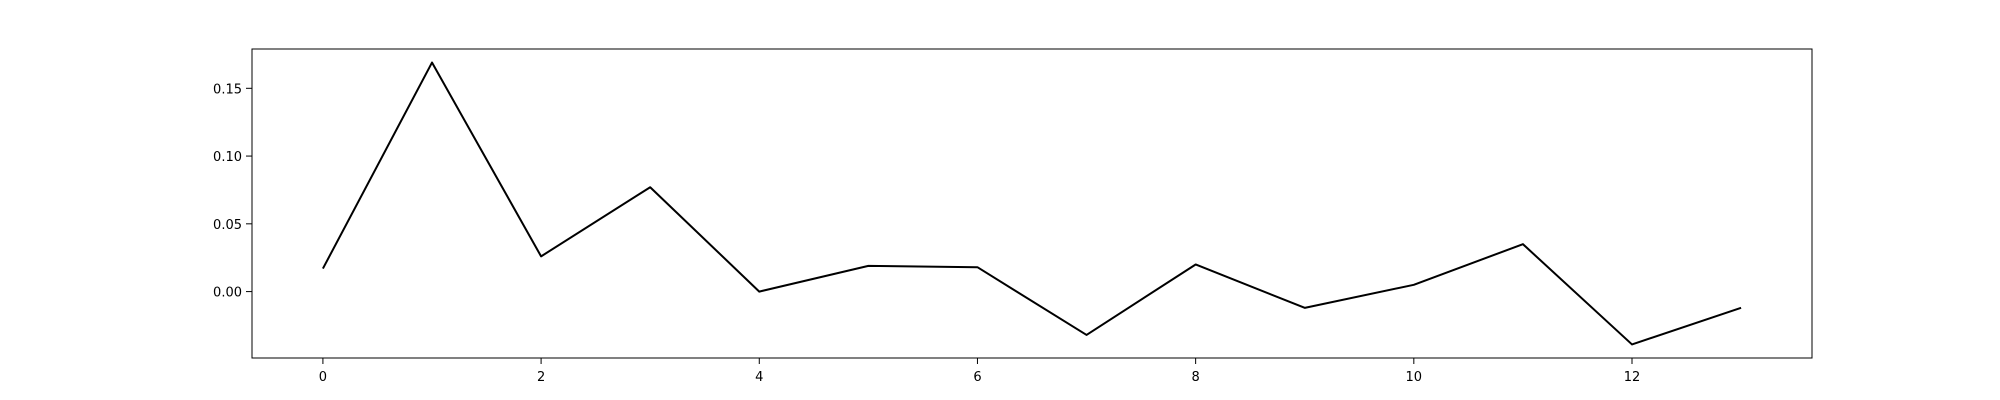 The width and height of the screenshot is (2000, 400). What do you see at coordinates (759, 377) in the screenshot?
I see `x-tick-label: 4` at bounding box center [759, 377].